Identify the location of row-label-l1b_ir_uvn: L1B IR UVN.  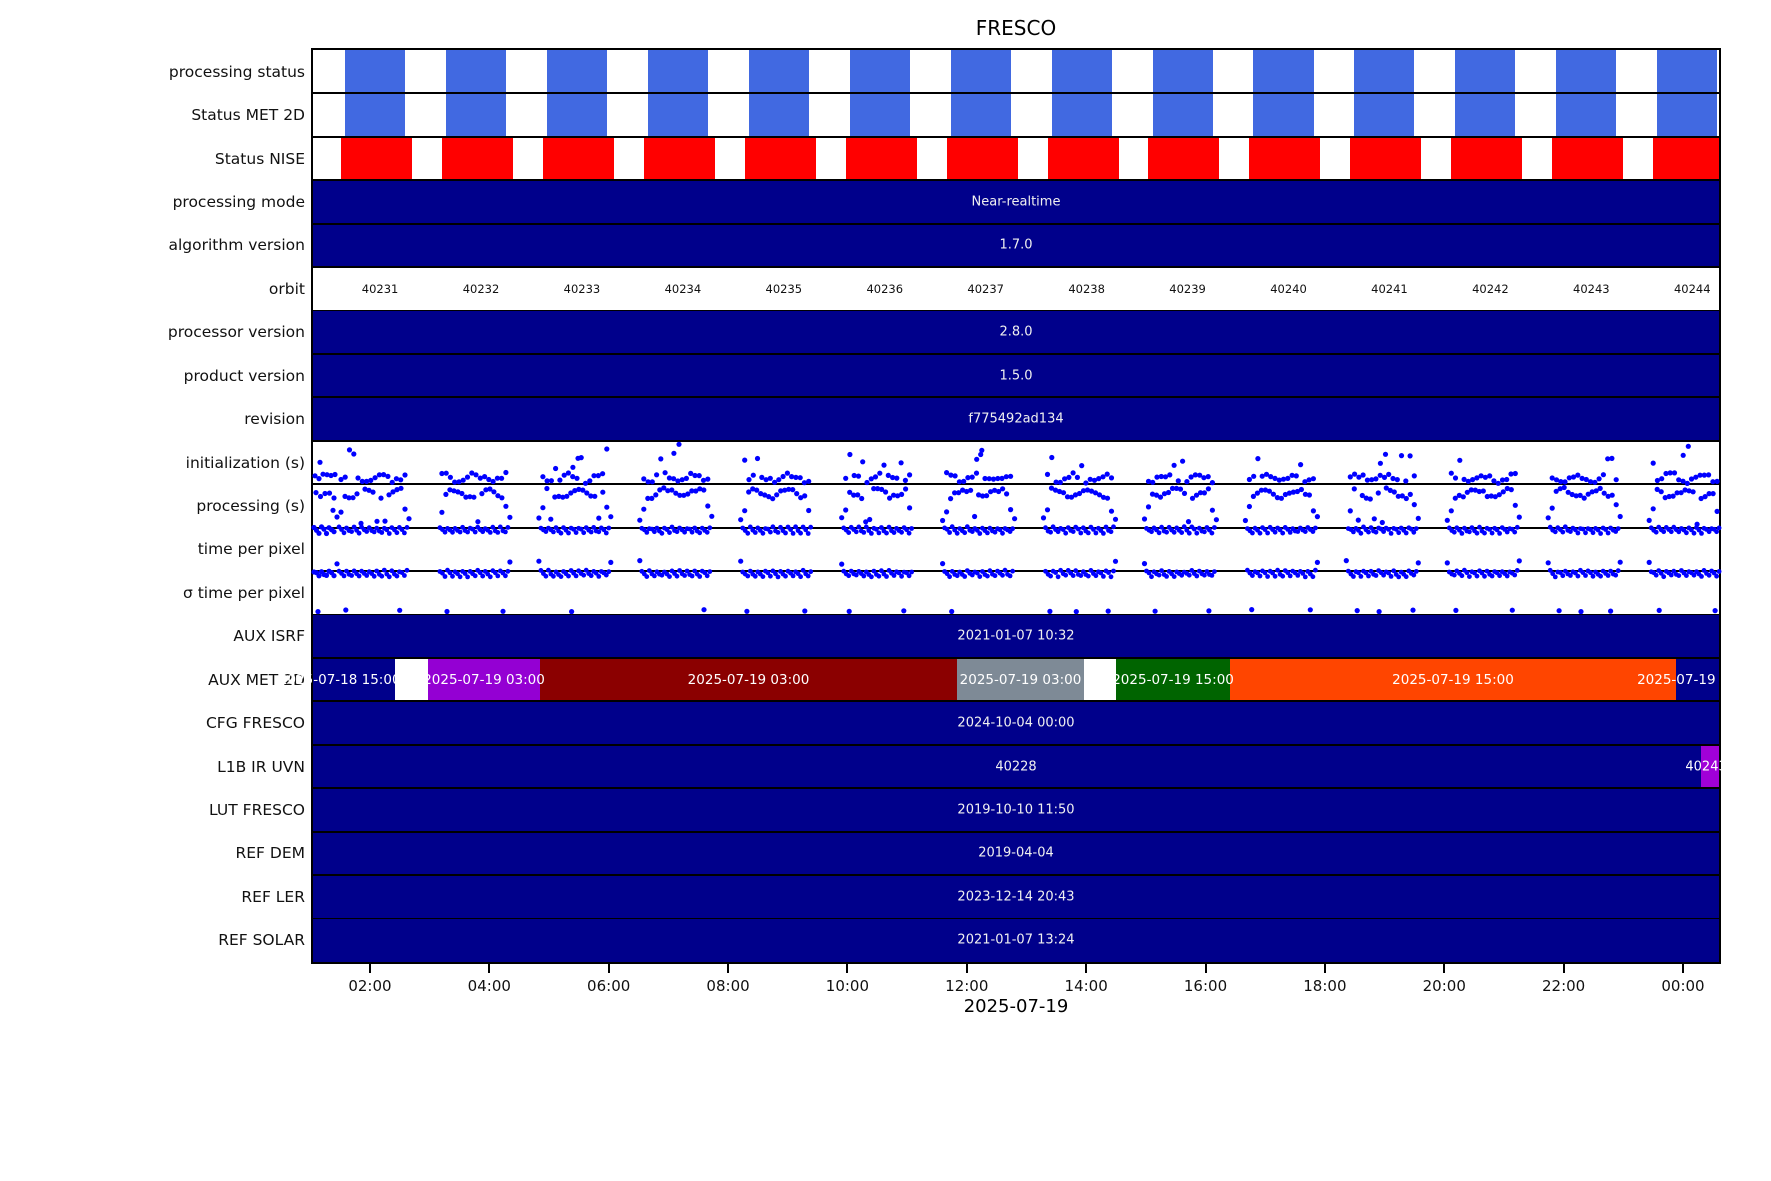
(261, 766).